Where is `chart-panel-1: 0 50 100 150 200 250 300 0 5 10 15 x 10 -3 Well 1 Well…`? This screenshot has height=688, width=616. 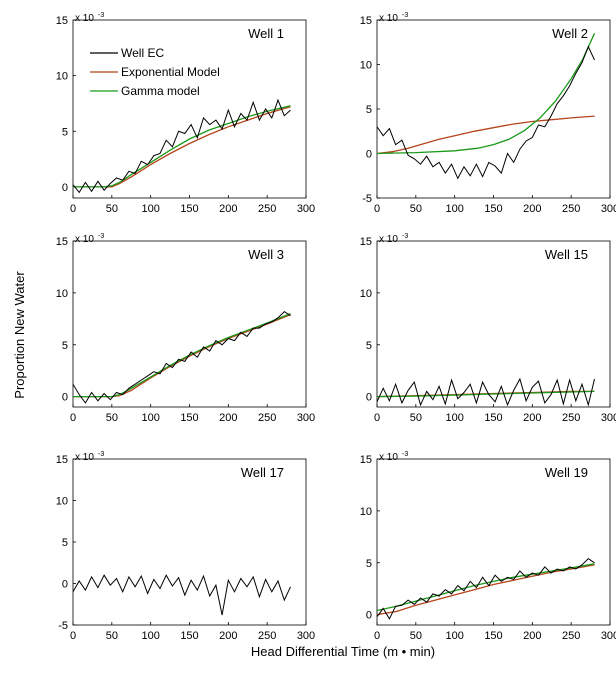 chart-panel-1: 0 50 100 150 200 250 300 0 5 10 15 x 10 -3 Well 1 Well… is located at coordinates (185, 113).